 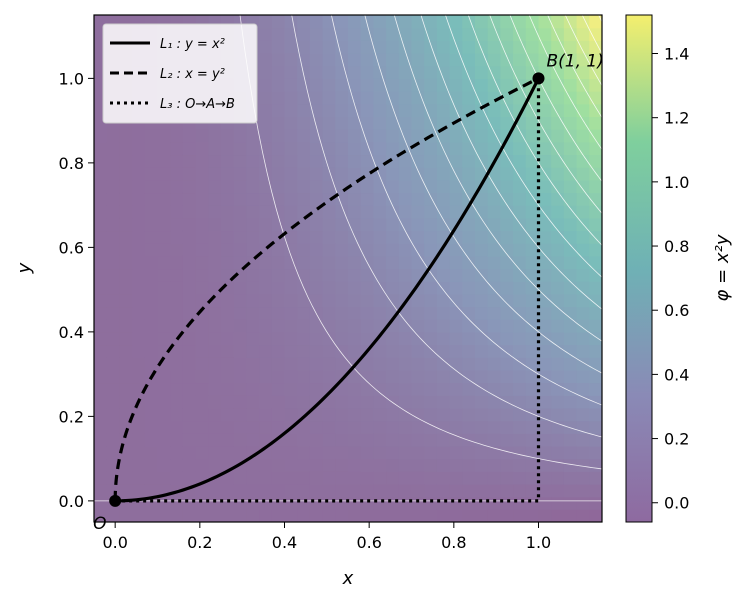 I want to click on x-tick-label: 0.2, so click(x=199, y=542).